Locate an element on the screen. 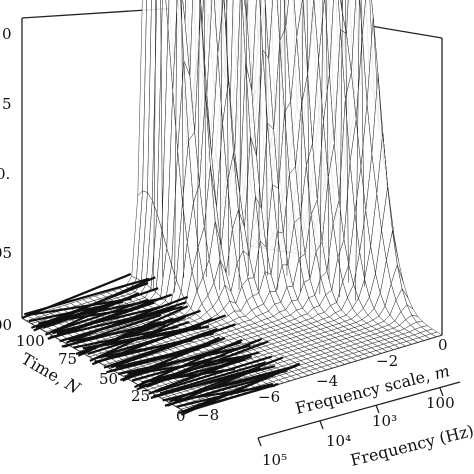  time-tick-label: 25 is located at coordinates (140, 396).